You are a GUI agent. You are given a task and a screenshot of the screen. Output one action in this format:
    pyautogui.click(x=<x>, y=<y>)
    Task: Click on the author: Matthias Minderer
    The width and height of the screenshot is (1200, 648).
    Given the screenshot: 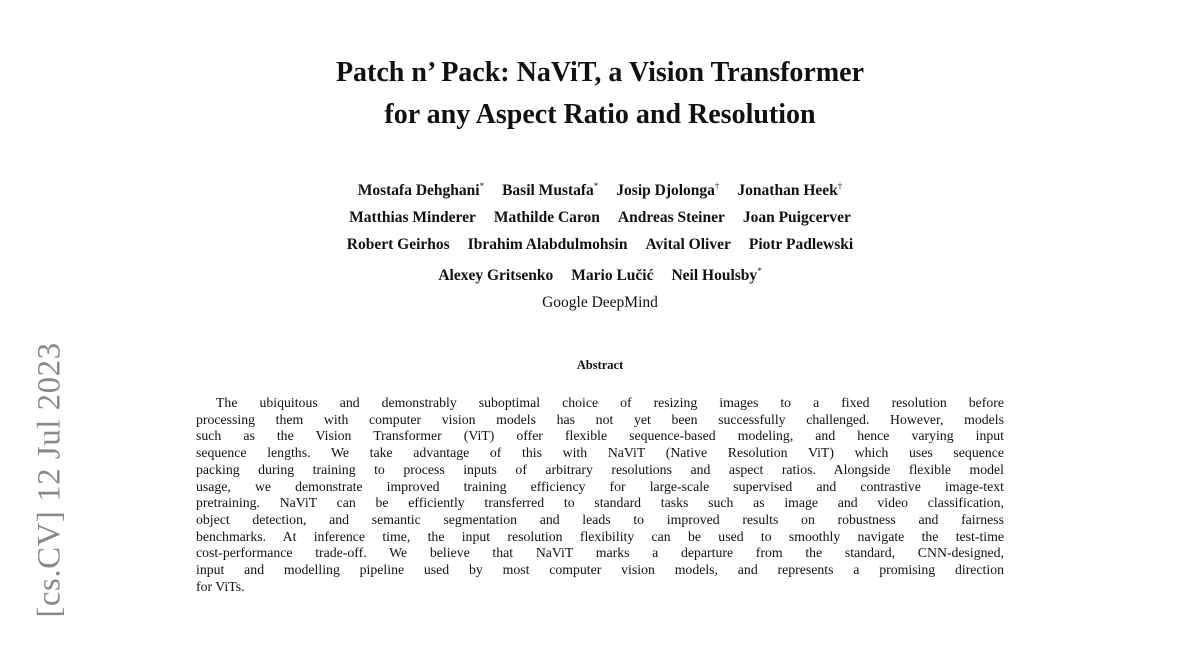 What is the action you would take?
    pyautogui.click(x=412, y=217)
    